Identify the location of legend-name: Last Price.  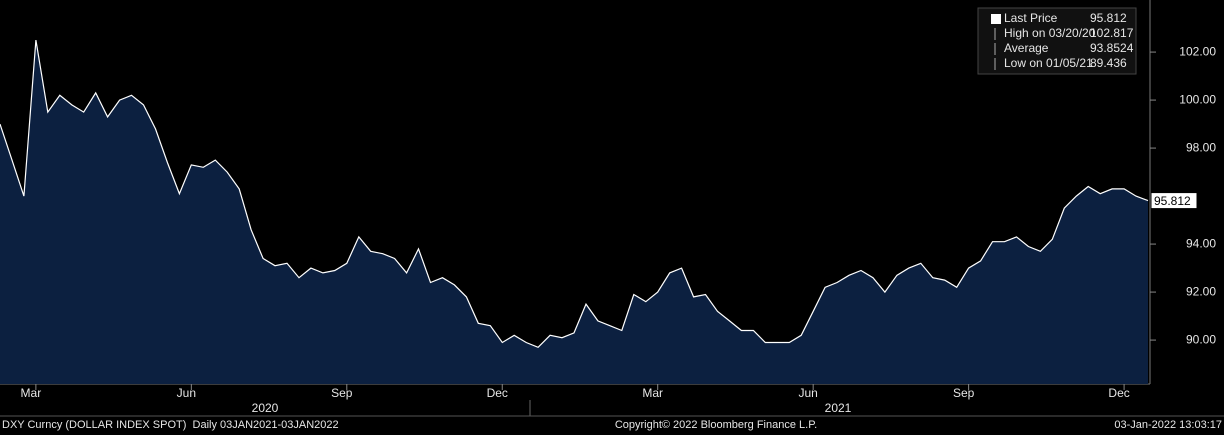
(1031, 18).